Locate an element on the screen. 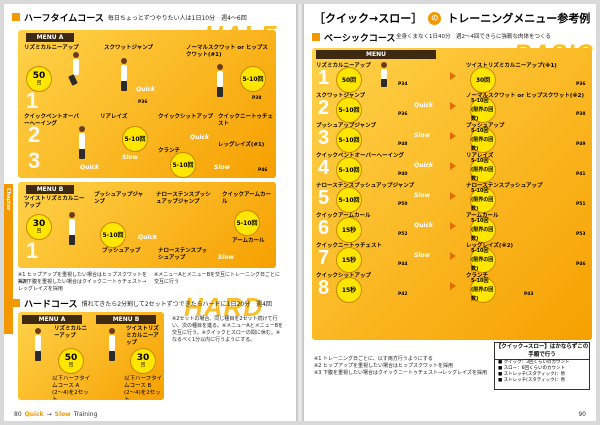 This screenshot has height=425, width=600. basic-course-title: ベーシックコース is located at coordinates (360, 38).